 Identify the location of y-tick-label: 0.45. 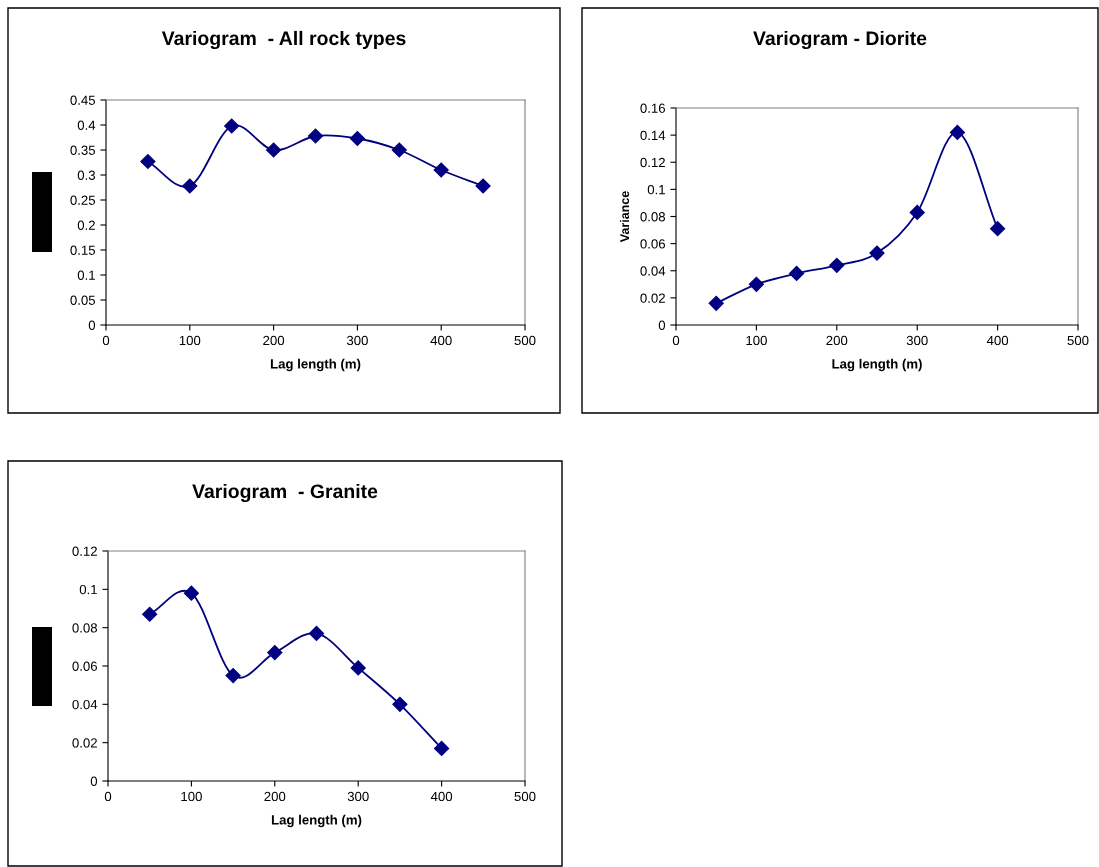
(83, 100).